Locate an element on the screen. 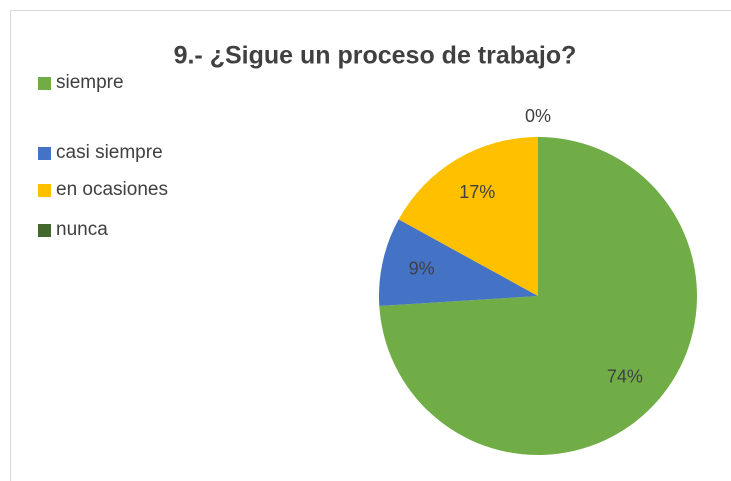 This screenshot has width=731, height=481. value-label: 74% is located at coordinates (625, 376).